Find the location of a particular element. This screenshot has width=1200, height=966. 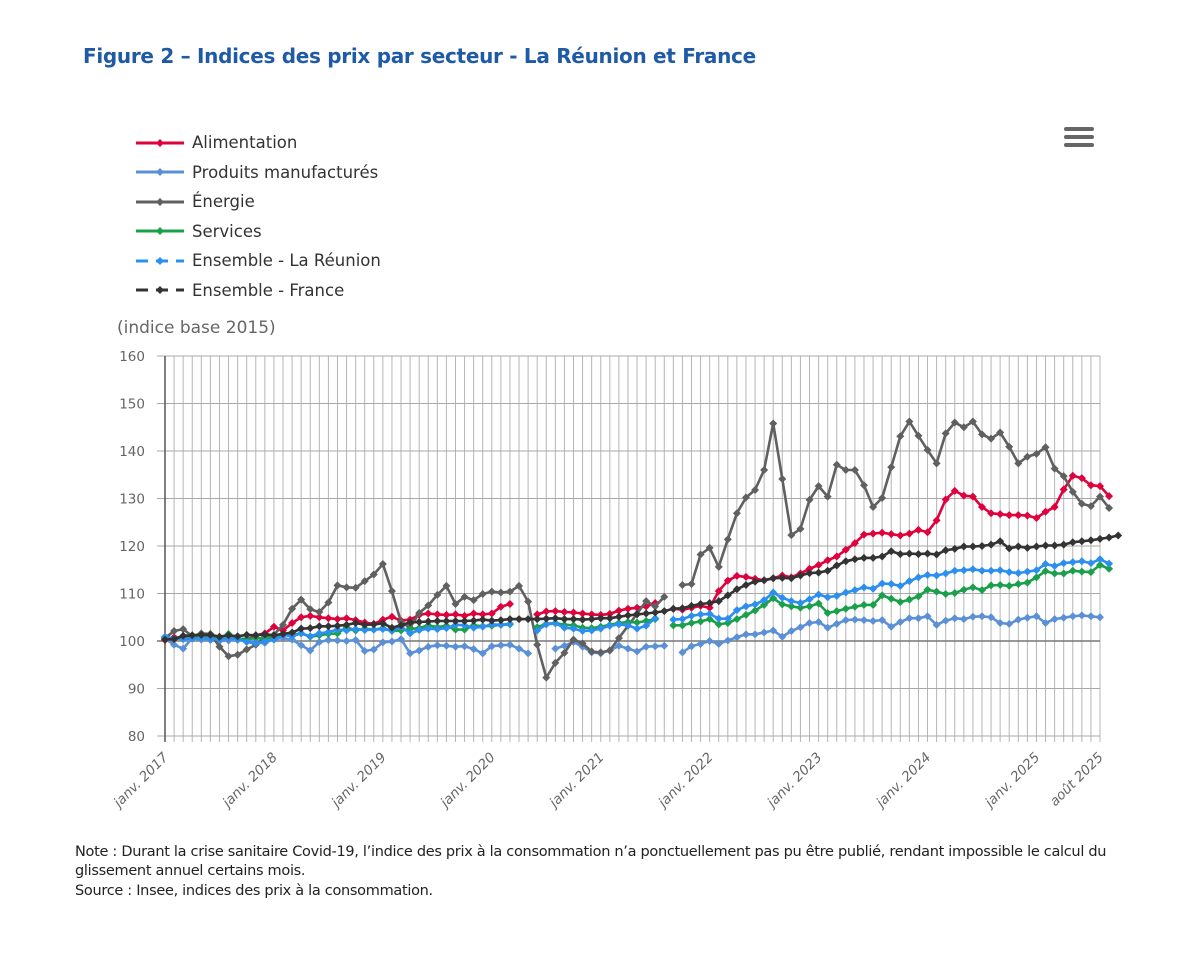

hamburger-menu-icon is located at coordinates (1079, 139).